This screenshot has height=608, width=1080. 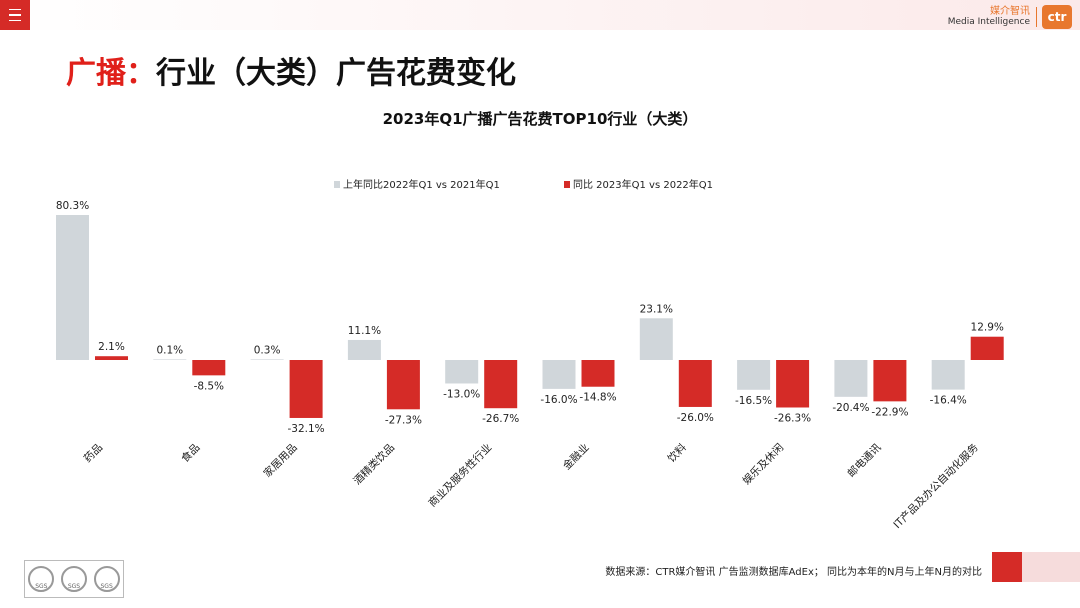 I want to click on data-label: -32.1%, so click(x=306, y=429).